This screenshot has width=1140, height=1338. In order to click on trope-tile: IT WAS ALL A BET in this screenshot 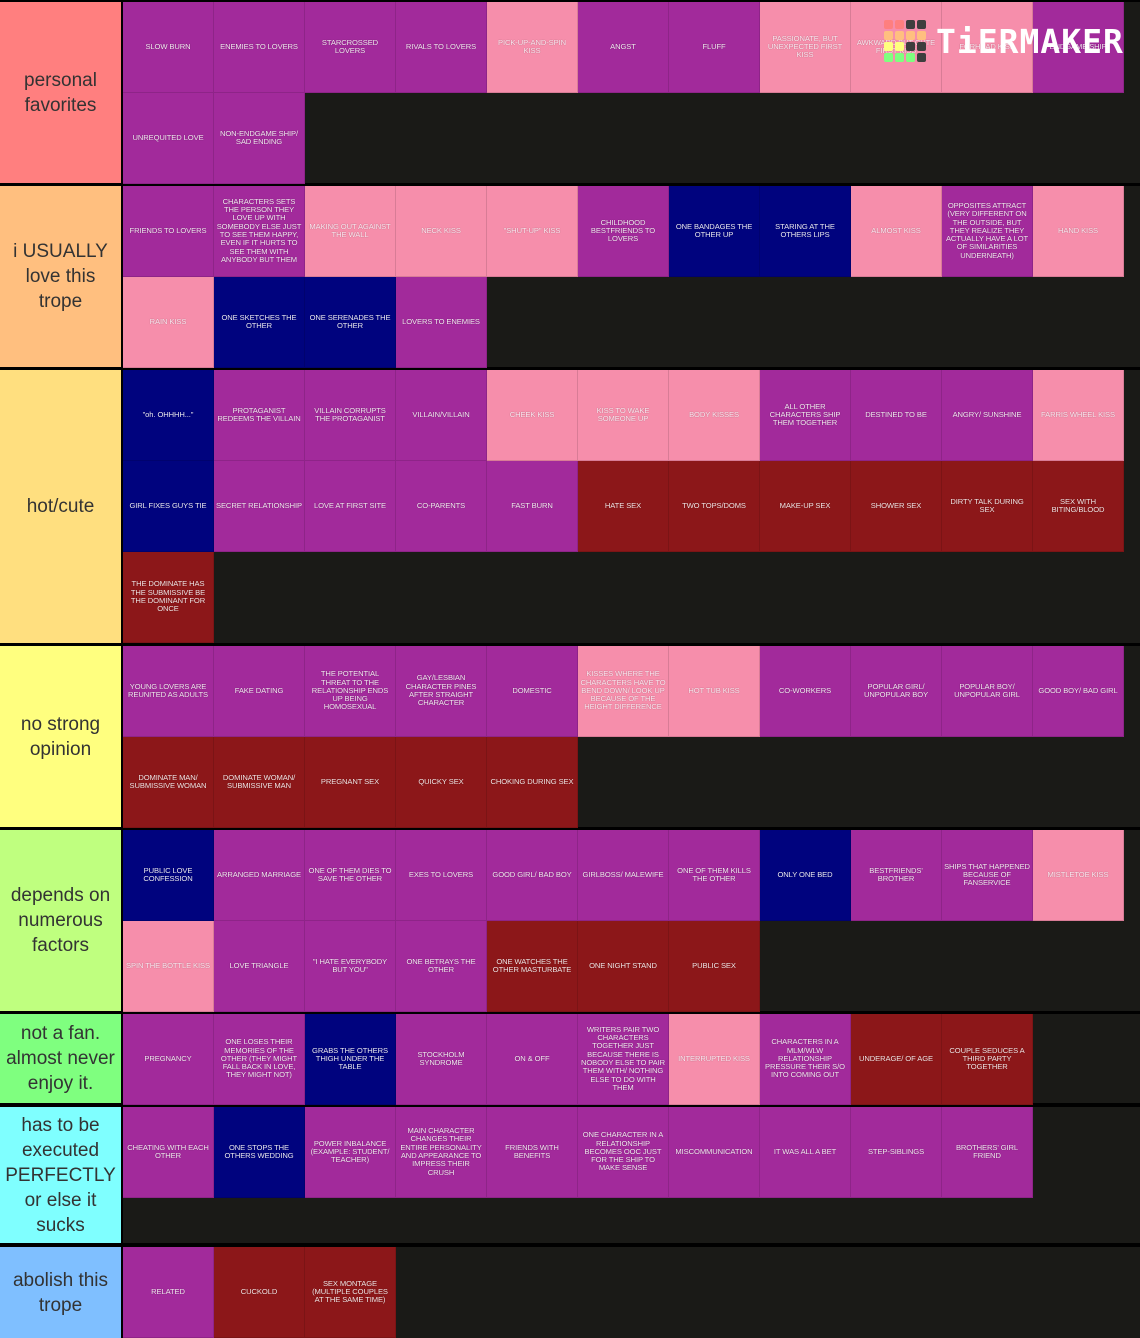, I will do `click(805, 1152)`.